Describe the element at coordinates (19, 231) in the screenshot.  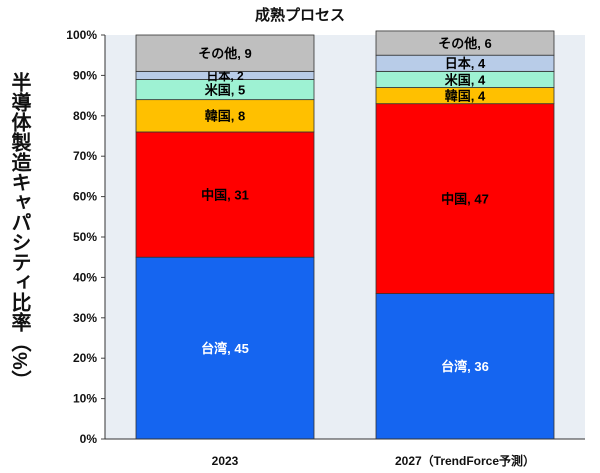
I see `y-axis-label: 半導体製造キャパシティ比率（%）` at that location.